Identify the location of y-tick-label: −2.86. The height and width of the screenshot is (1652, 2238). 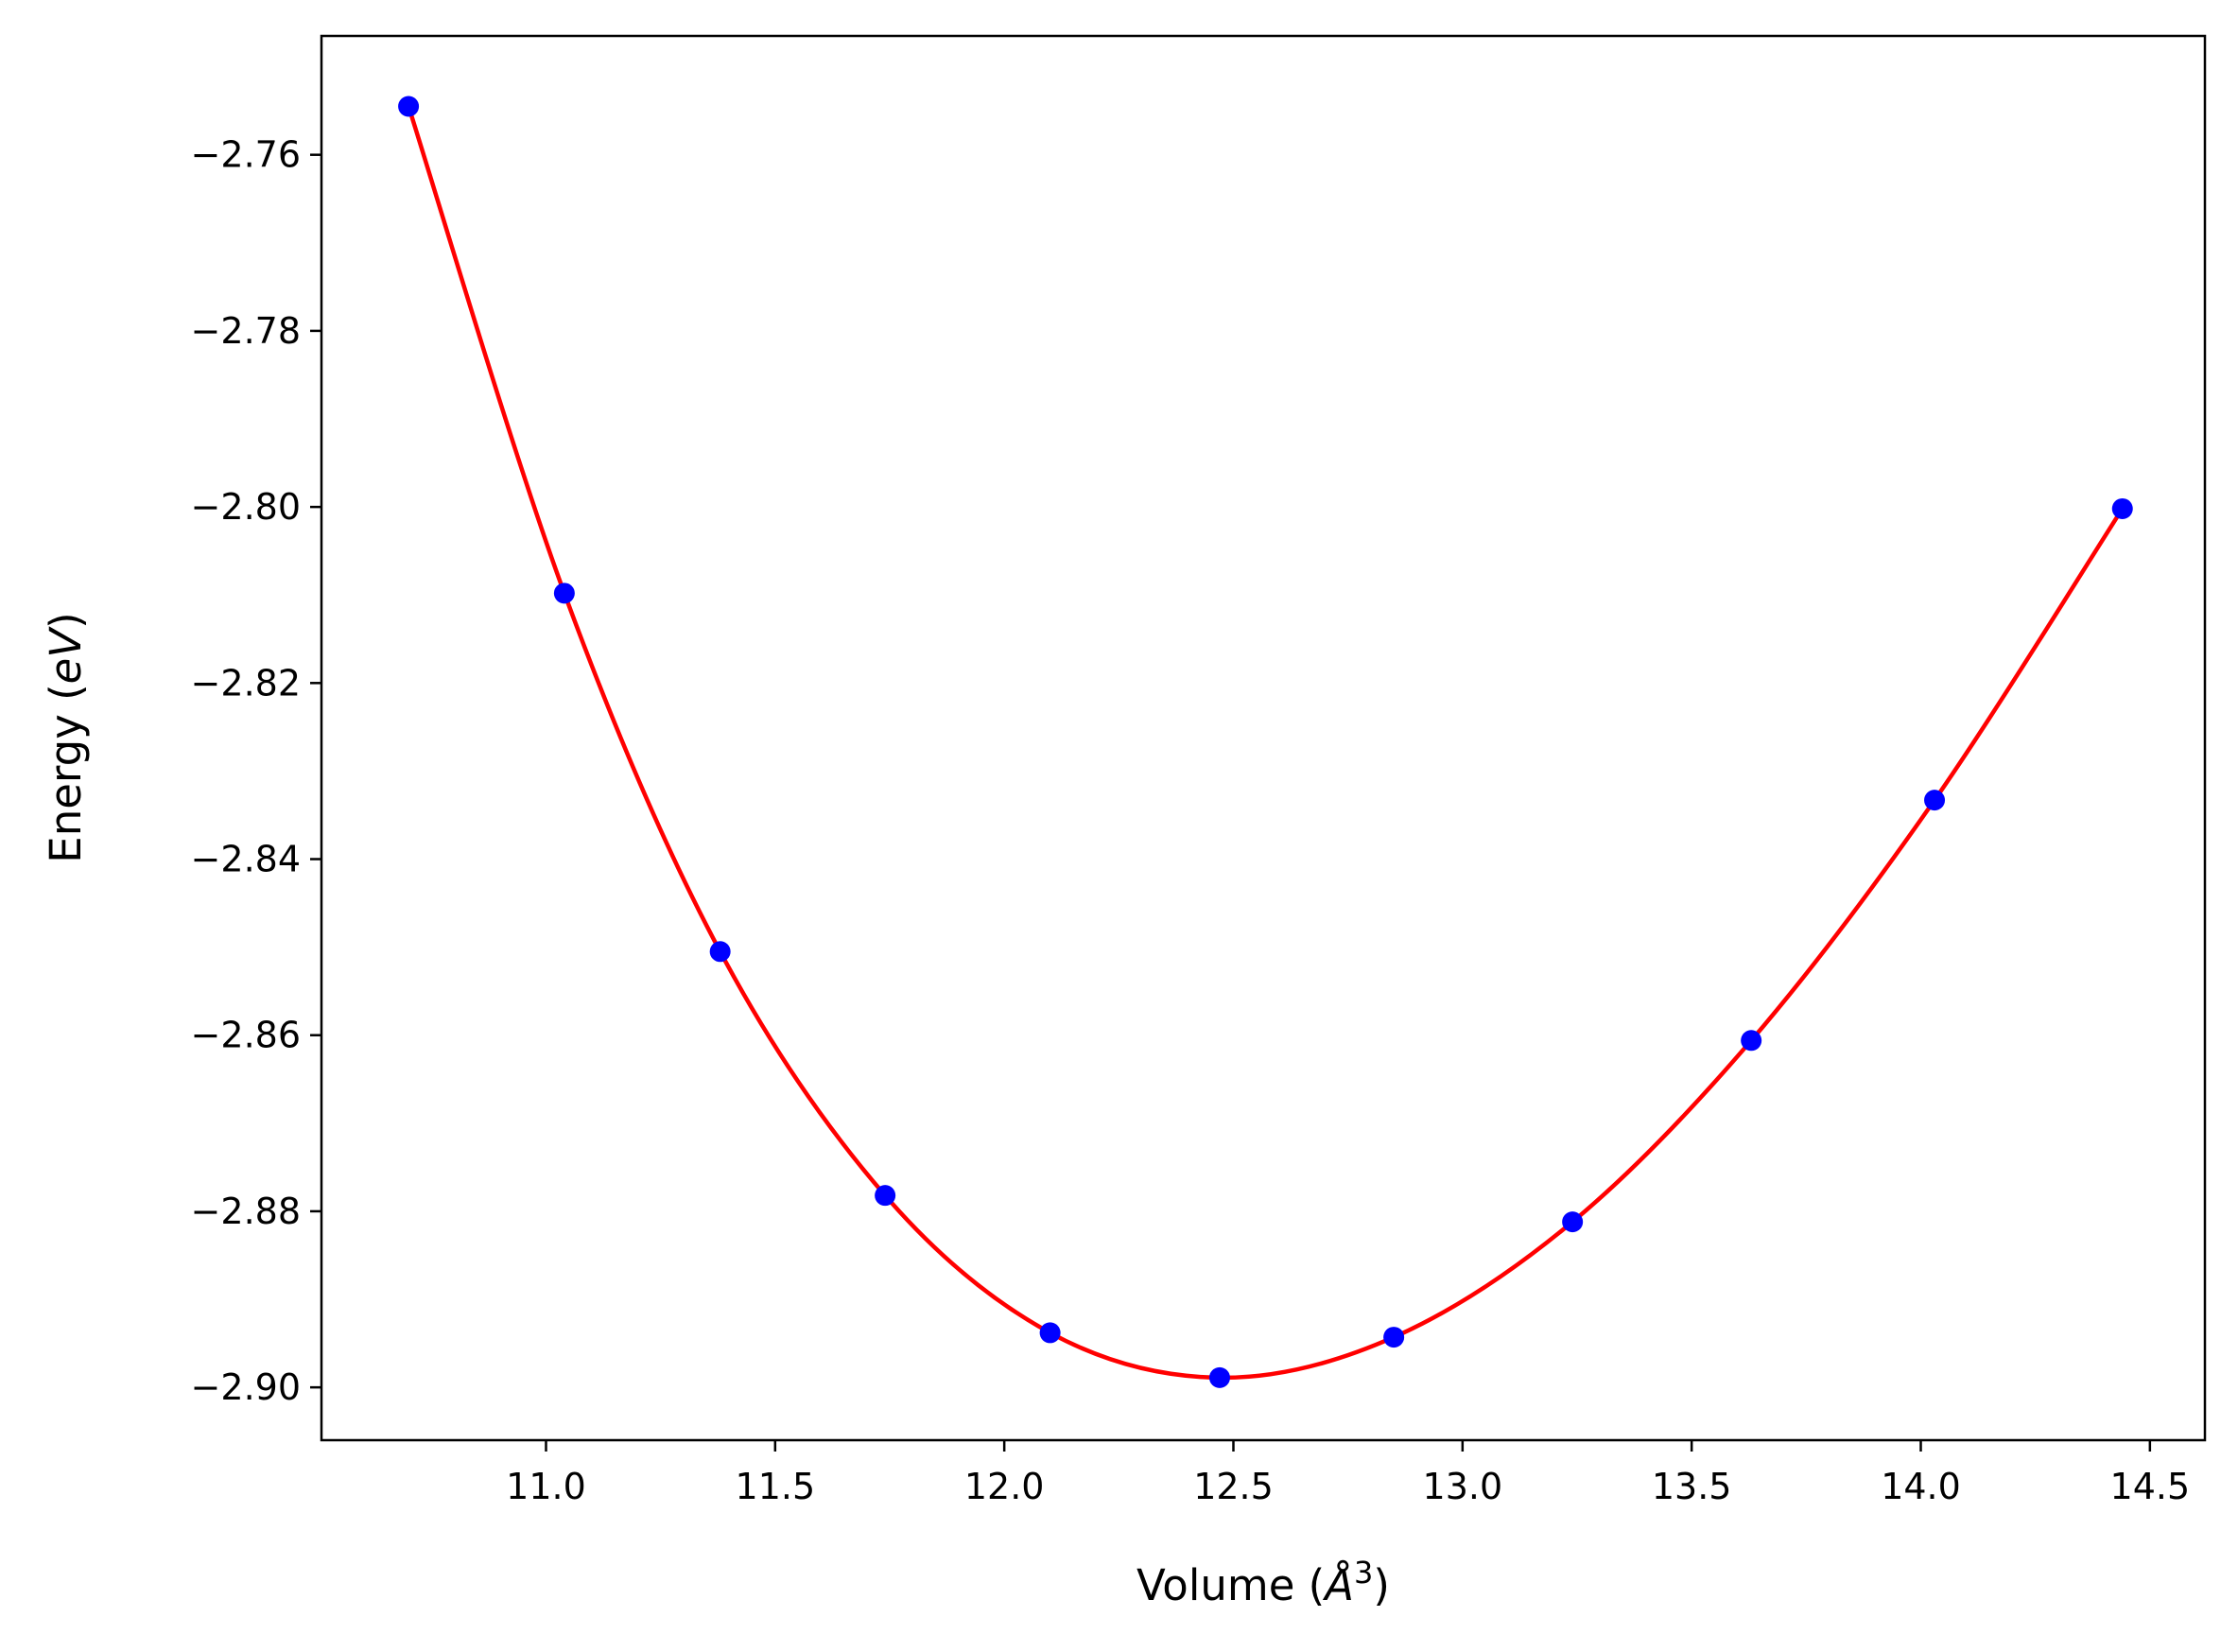
(246, 1036).